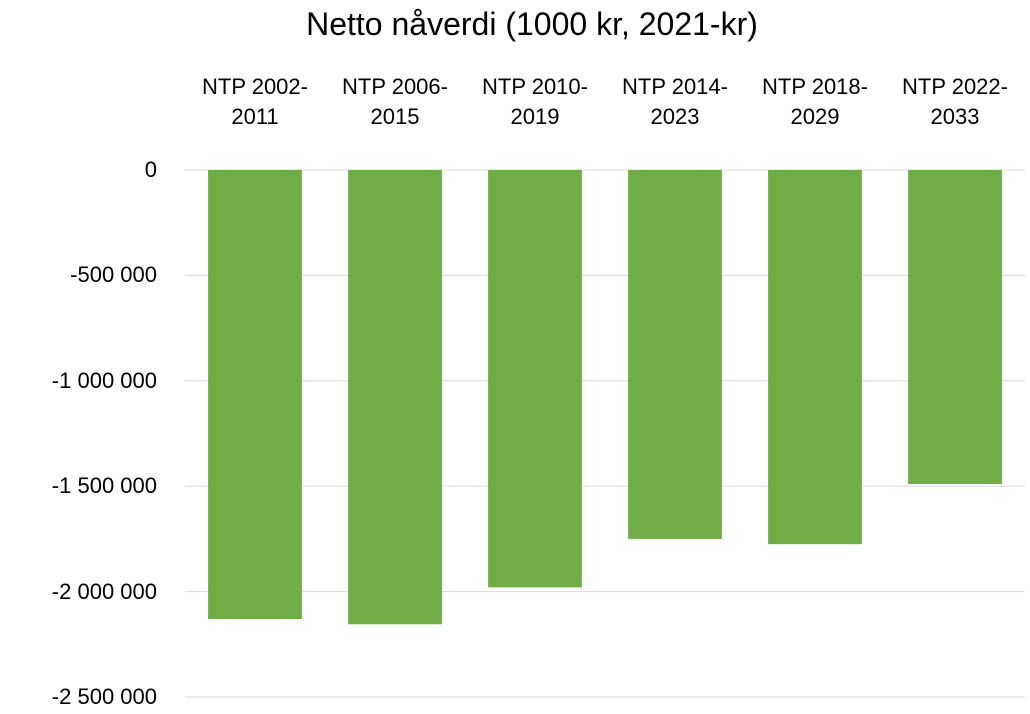 The width and height of the screenshot is (1030, 714). What do you see at coordinates (113, 275) in the screenshot?
I see `y-tick-label: -500 000` at bounding box center [113, 275].